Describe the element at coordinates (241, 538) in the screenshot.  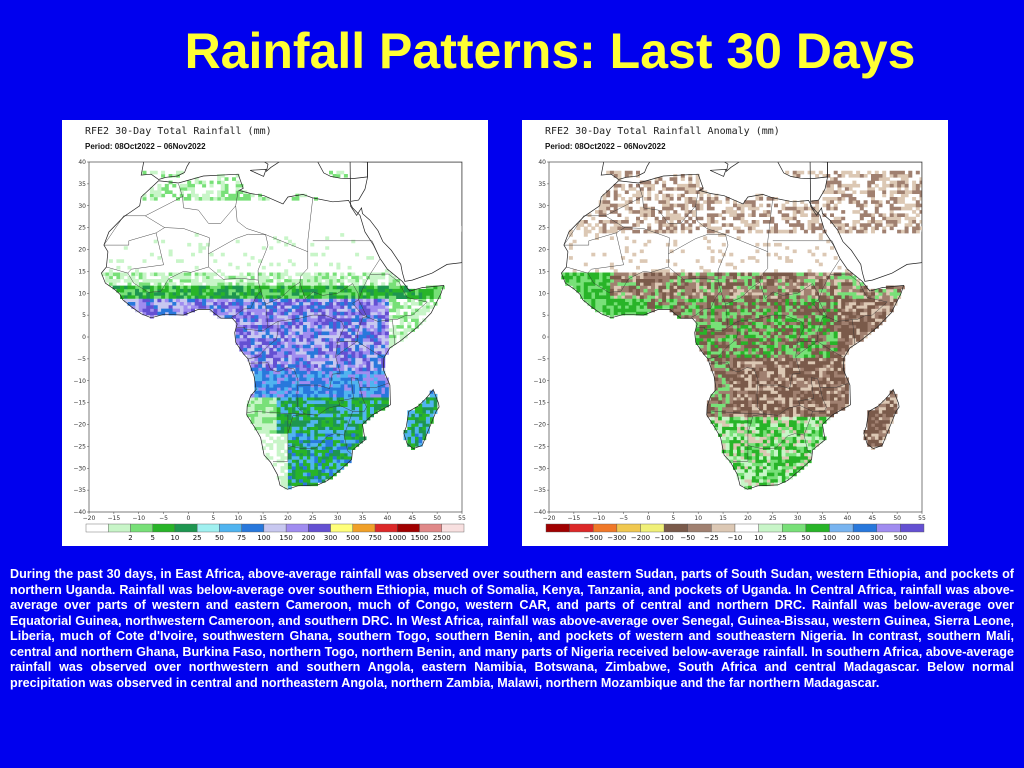
I see `colorbar-label: 75` at that location.